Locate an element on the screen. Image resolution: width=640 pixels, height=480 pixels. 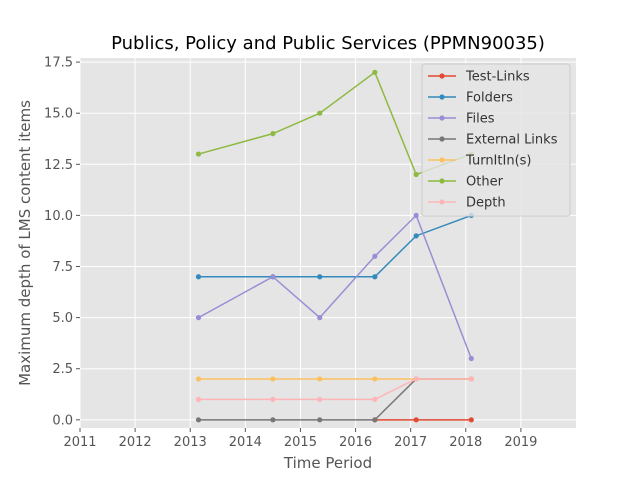
legend-label-test-links: Test-Links is located at coordinates (497, 77).